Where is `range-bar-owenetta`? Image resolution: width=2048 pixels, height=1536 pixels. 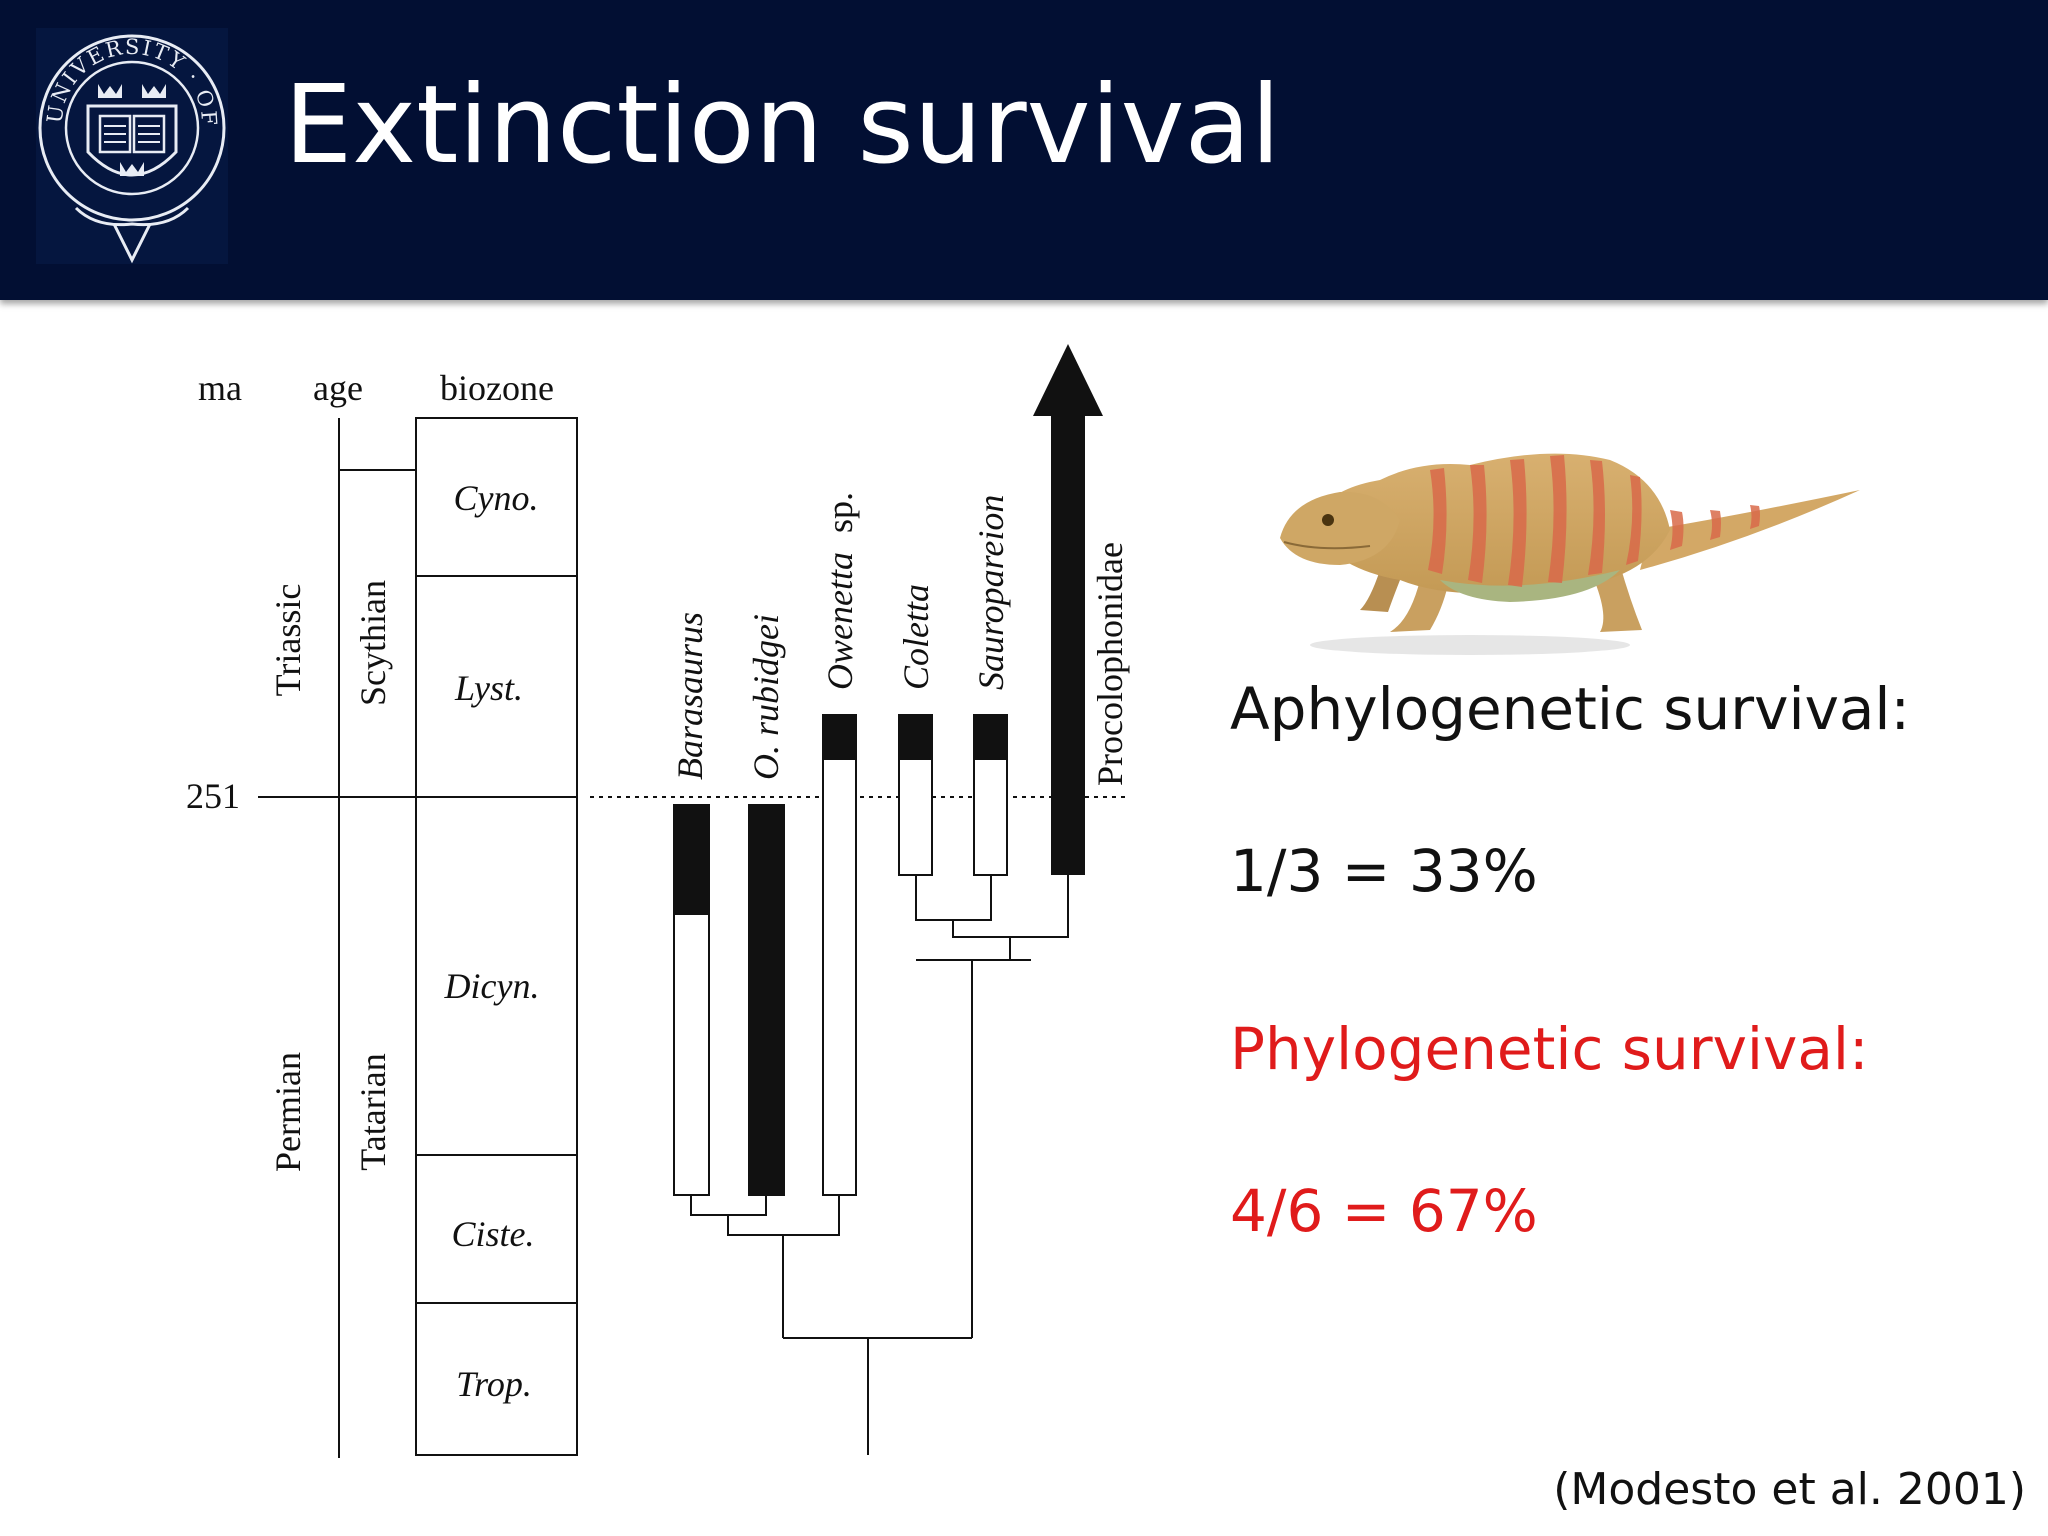 range-bar-owenetta is located at coordinates (839, 955).